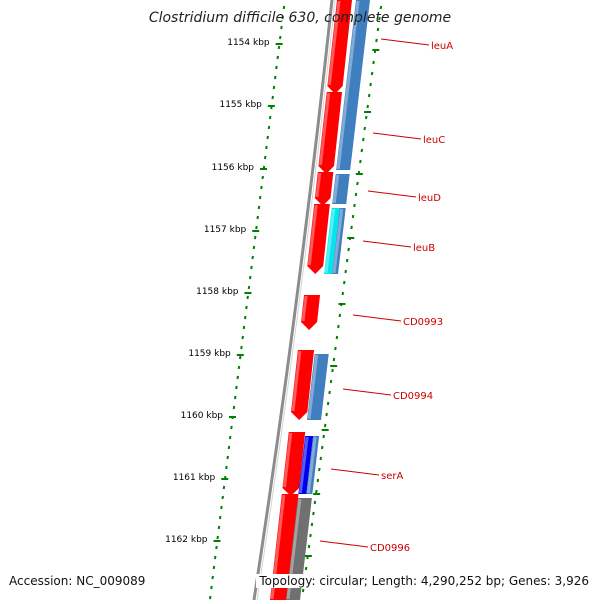  I want to click on kbp-tick-label: 1156 kbp, so click(233, 168).